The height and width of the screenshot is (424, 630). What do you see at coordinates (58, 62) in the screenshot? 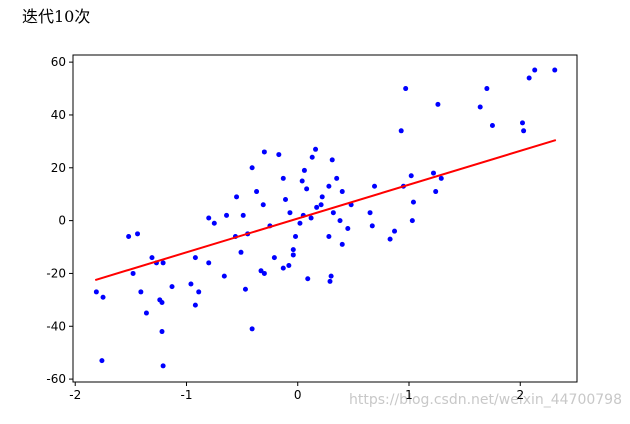
I see `y-tick-label: 60` at bounding box center [58, 62].